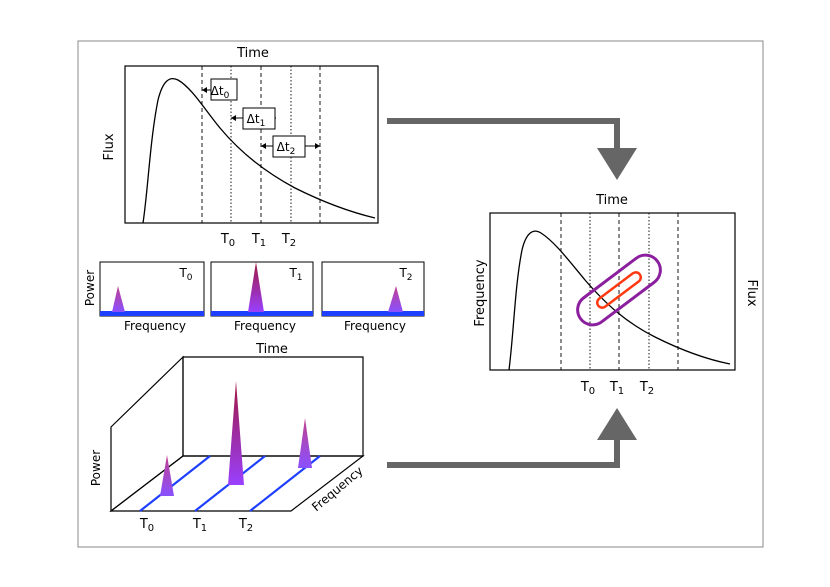 The image size is (830, 587). Describe the element at coordinates (616, 388) in the screenshot. I see `right-tick-t1: T1` at that location.